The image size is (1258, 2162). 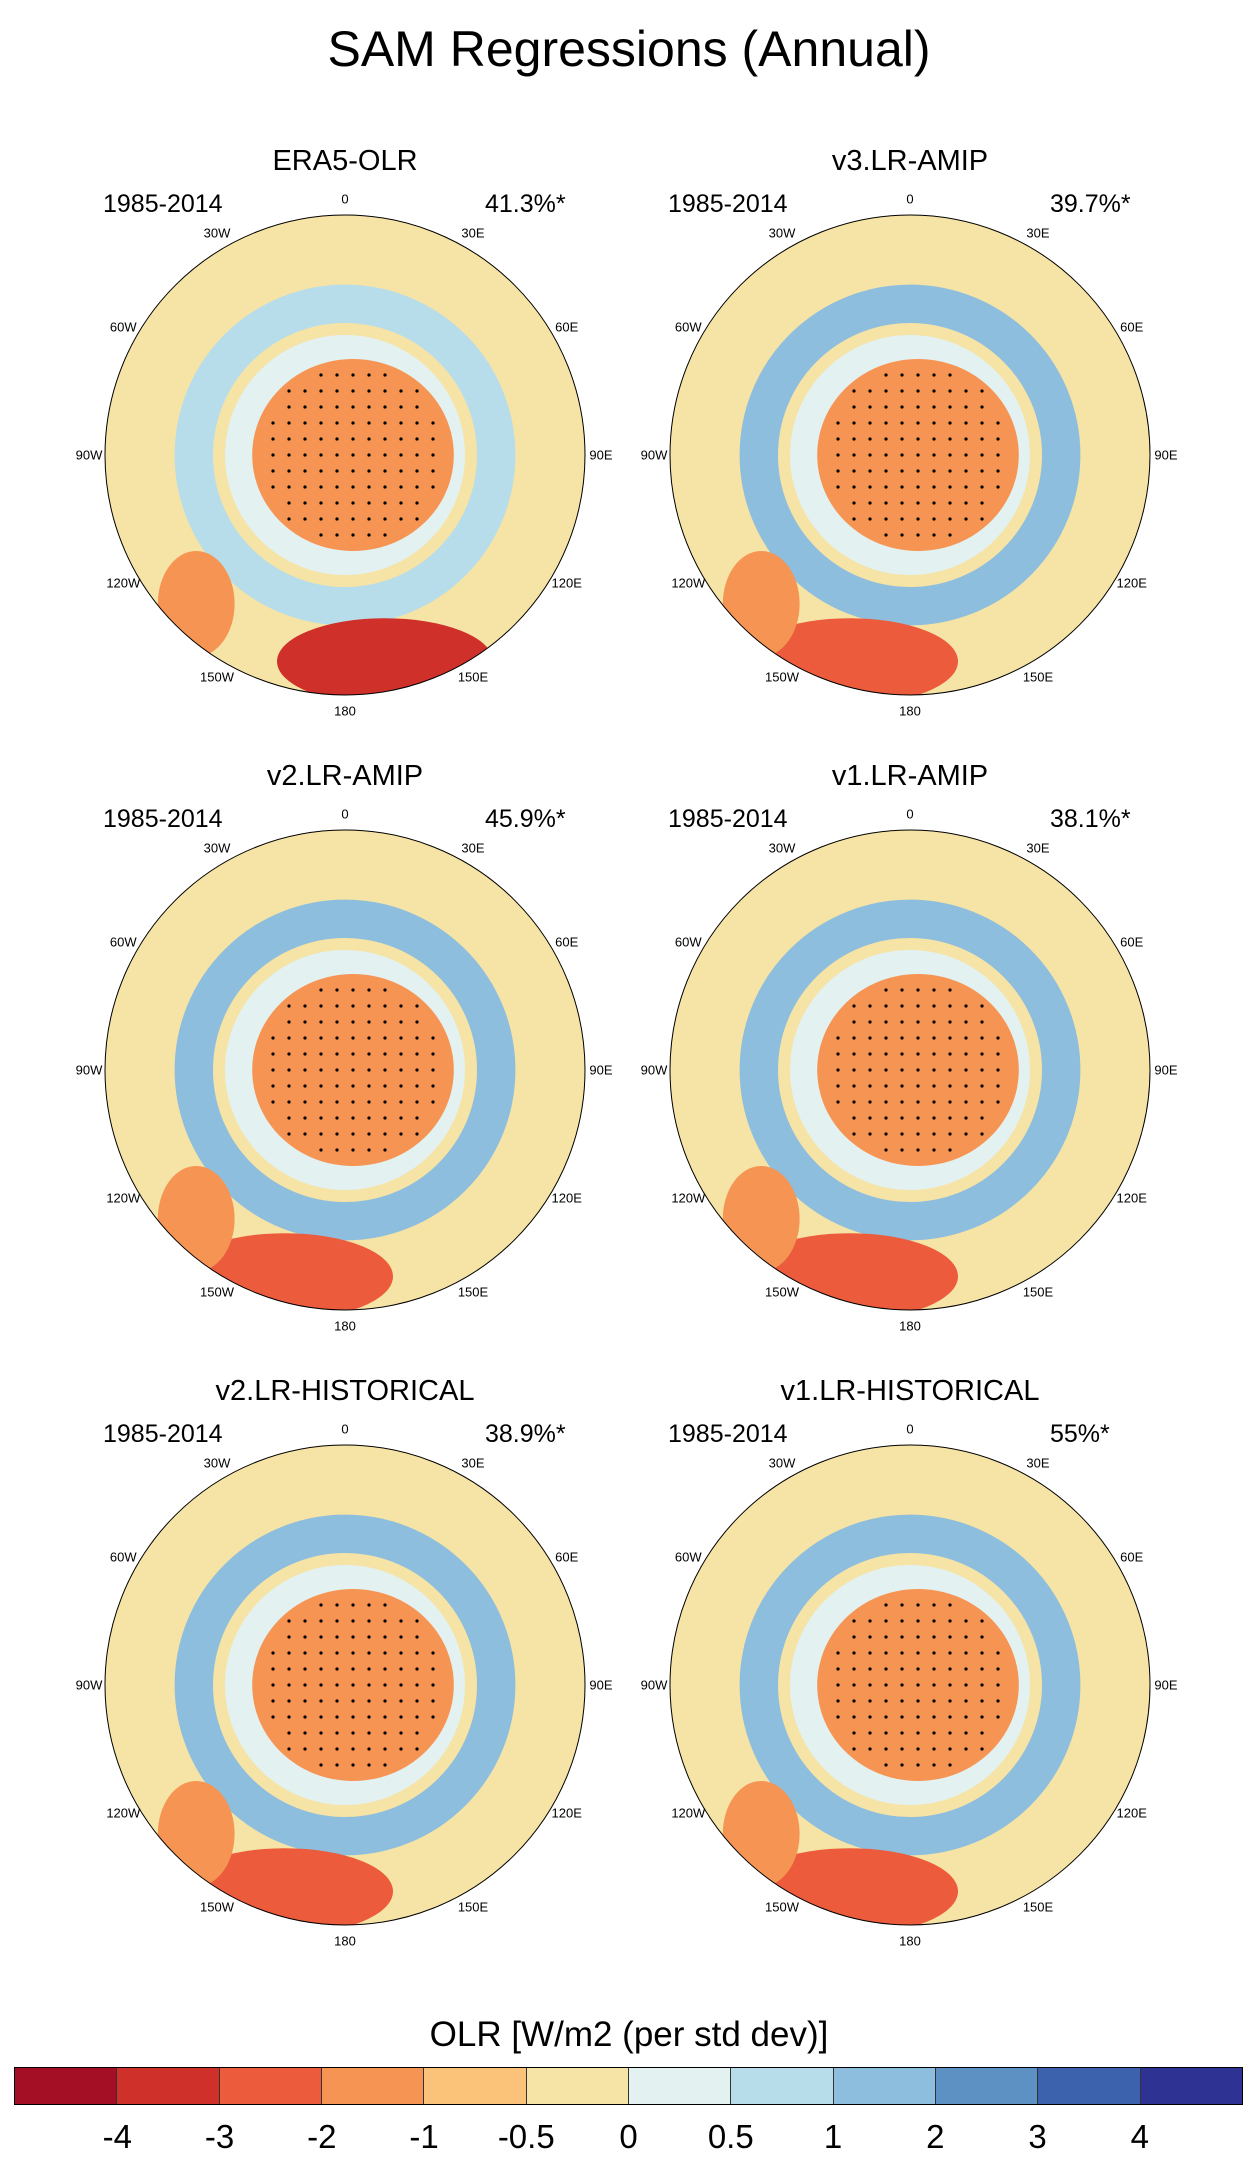 I want to click on longitude-label: 0, so click(x=345, y=1429).